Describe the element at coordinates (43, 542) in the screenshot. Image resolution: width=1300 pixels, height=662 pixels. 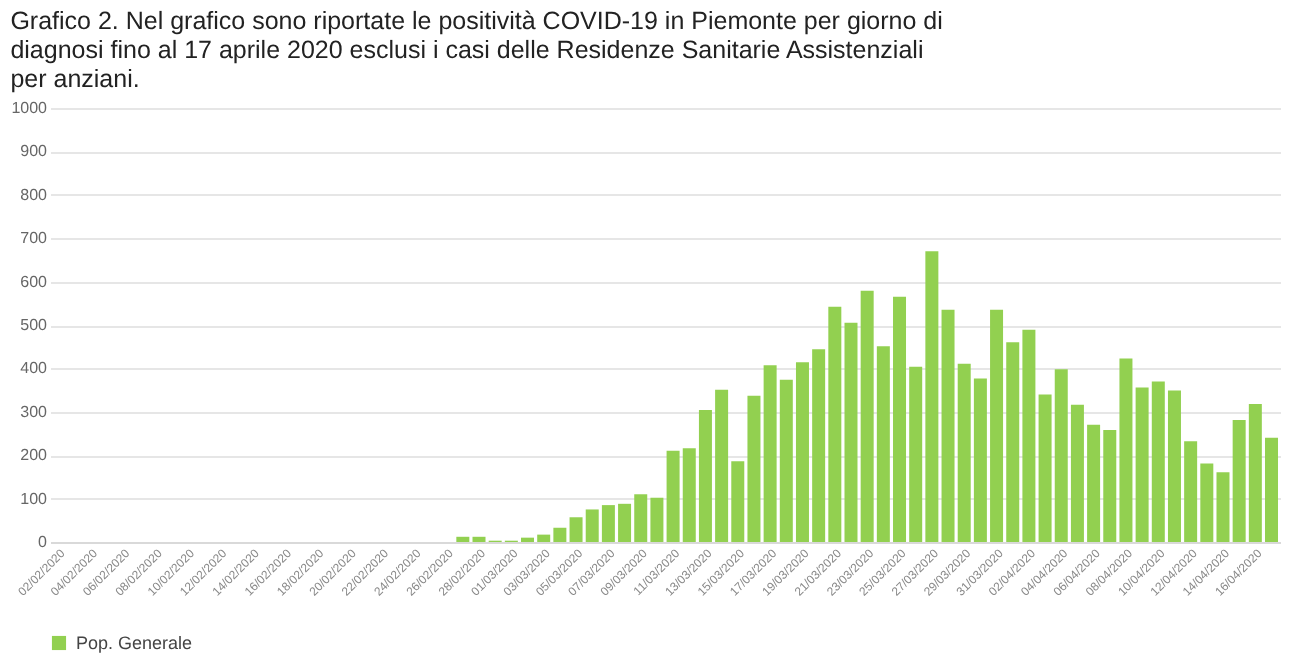
I see `y-tick-label: 0` at that location.